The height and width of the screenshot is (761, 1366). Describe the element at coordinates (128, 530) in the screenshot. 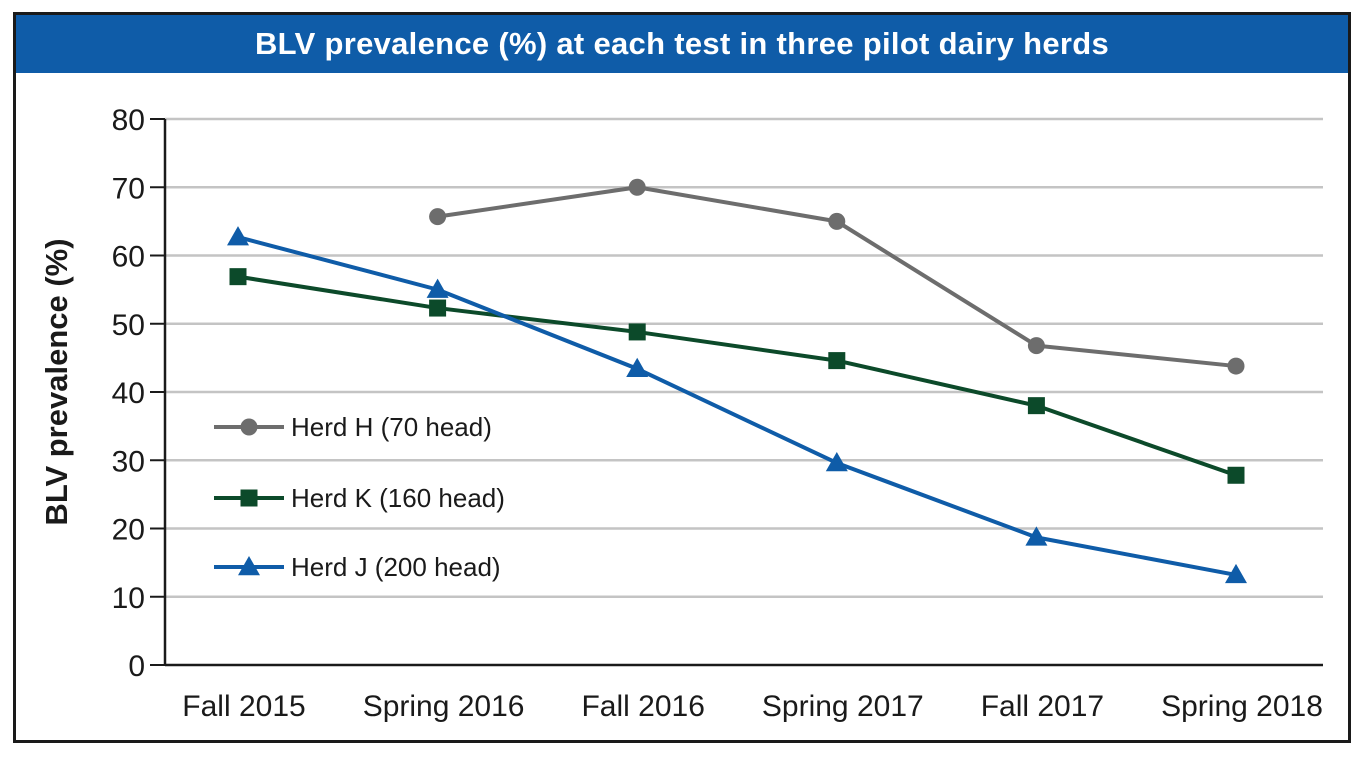

I see `y-tick-label: 20` at that location.